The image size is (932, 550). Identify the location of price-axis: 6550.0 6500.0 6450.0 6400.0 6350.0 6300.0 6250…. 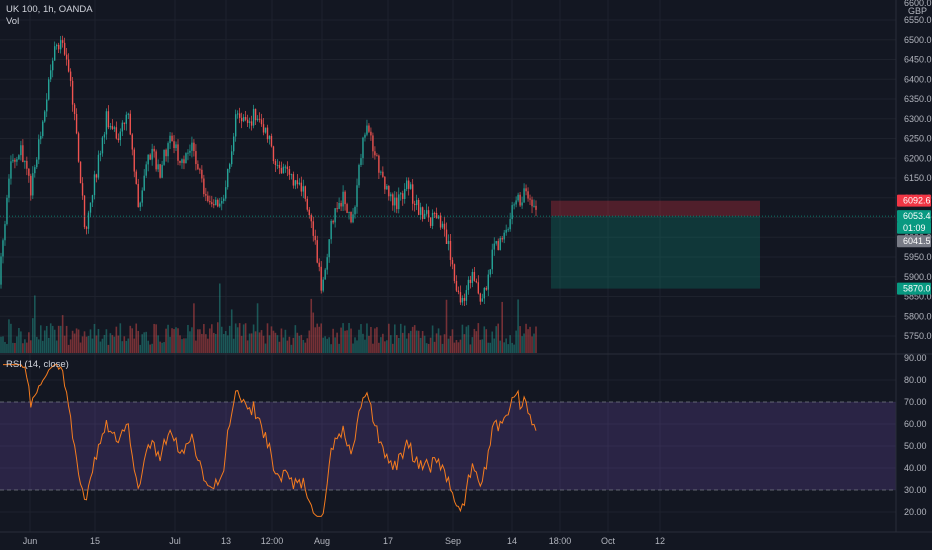
(918, 178).